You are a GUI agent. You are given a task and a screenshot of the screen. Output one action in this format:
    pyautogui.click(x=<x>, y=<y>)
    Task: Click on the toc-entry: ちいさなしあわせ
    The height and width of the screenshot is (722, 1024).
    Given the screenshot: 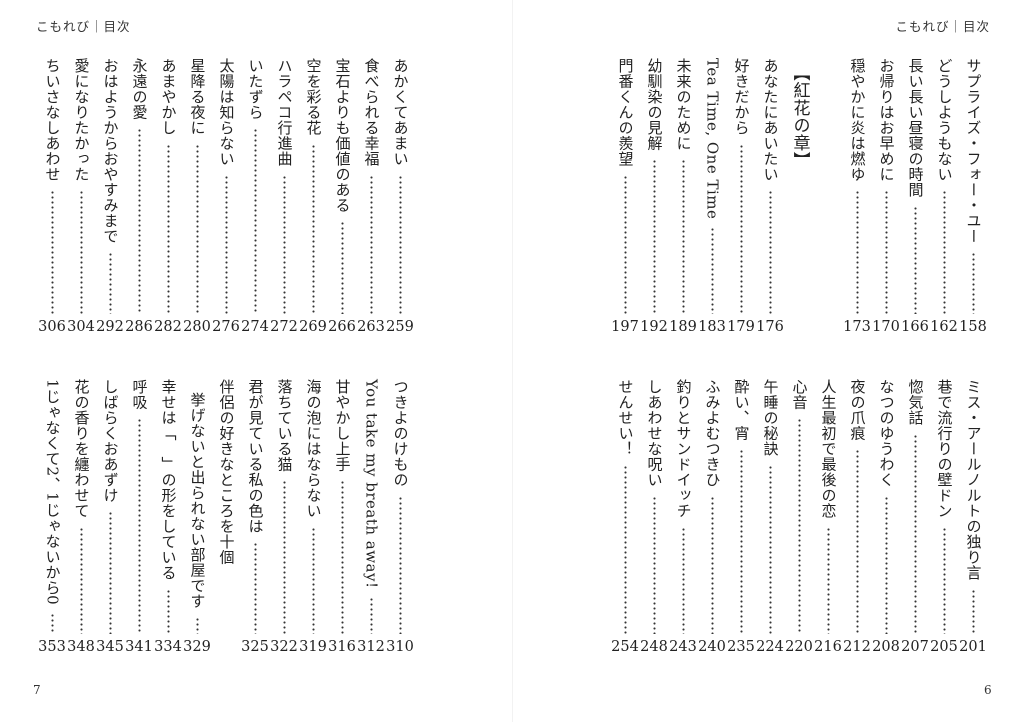 What is the action you would take?
    pyautogui.click(x=52, y=186)
    